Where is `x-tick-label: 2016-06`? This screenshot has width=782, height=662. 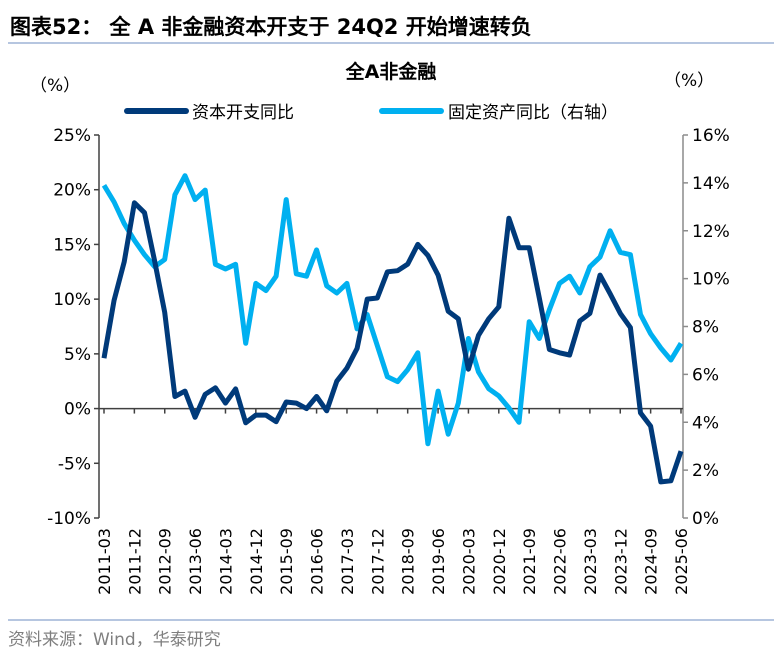
x-tick-label: 2016-06 is located at coordinates (317, 561).